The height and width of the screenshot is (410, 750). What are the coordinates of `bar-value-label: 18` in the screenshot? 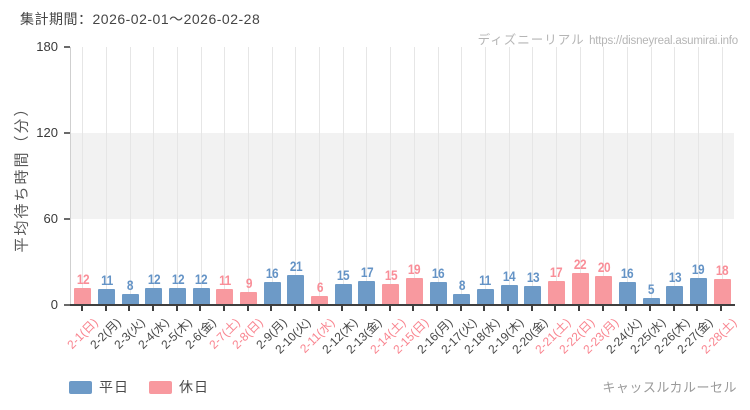 It's located at (722, 271).